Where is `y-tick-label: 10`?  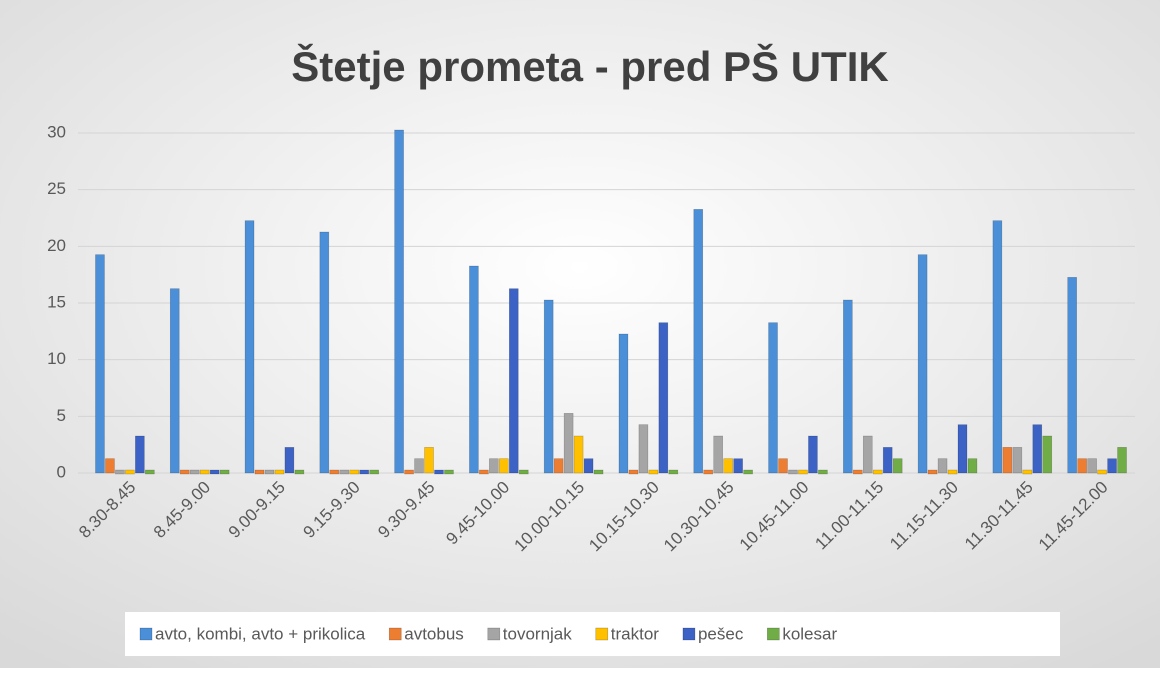 y-tick-label: 10 is located at coordinates (56, 358).